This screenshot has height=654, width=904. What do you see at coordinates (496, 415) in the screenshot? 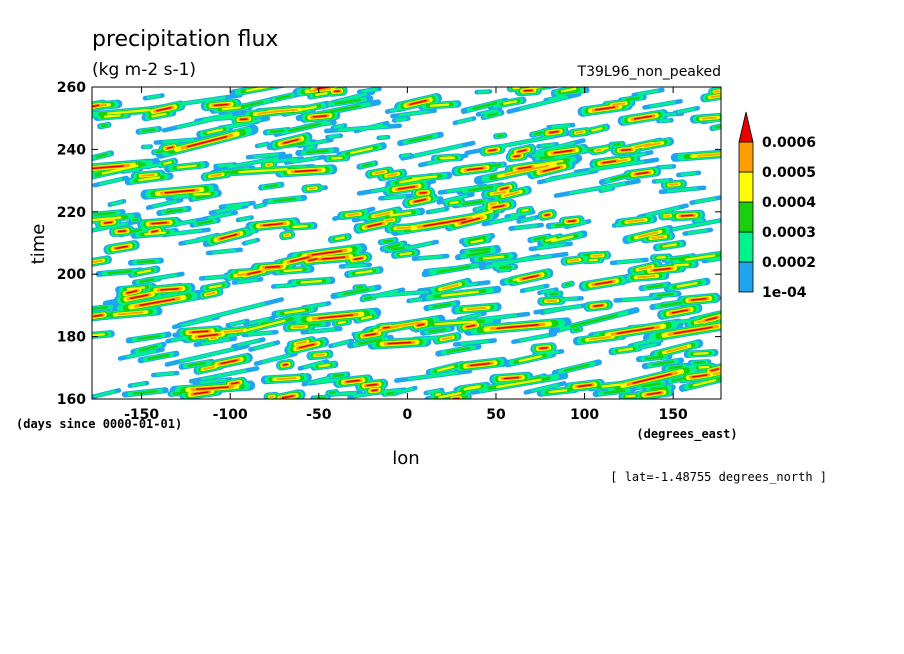
I see `x-tick-label: 50` at bounding box center [496, 415].